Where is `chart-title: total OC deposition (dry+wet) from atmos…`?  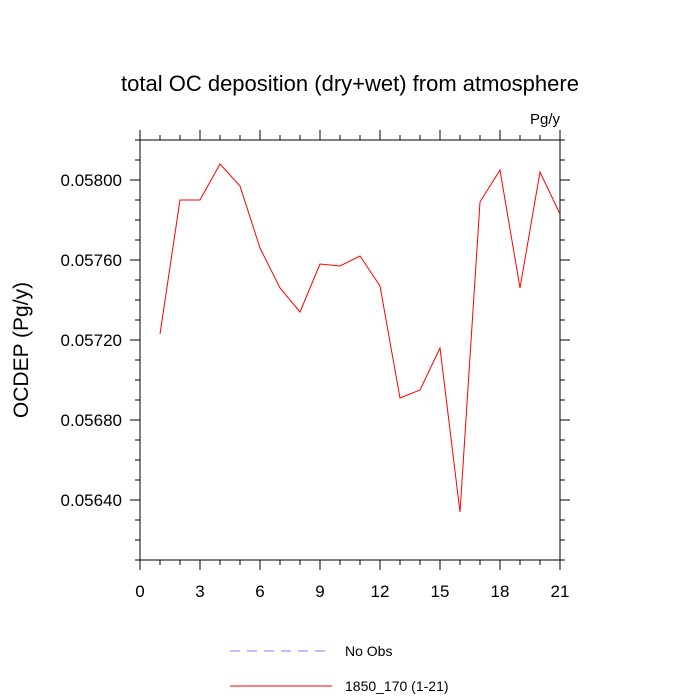
chart-title: total OC deposition (dry+wet) from atmos… is located at coordinates (350, 83).